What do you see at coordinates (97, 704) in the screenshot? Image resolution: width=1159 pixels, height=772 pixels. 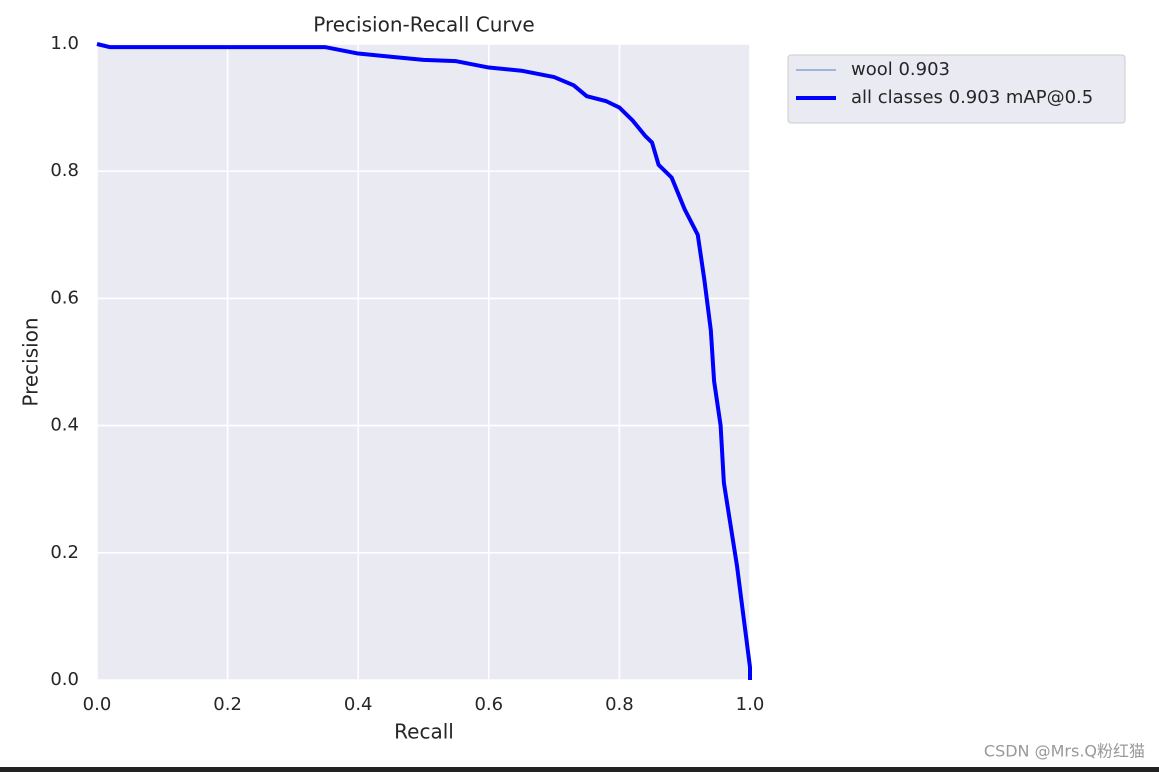 I see `x-tick-label: 0.0` at bounding box center [97, 704].